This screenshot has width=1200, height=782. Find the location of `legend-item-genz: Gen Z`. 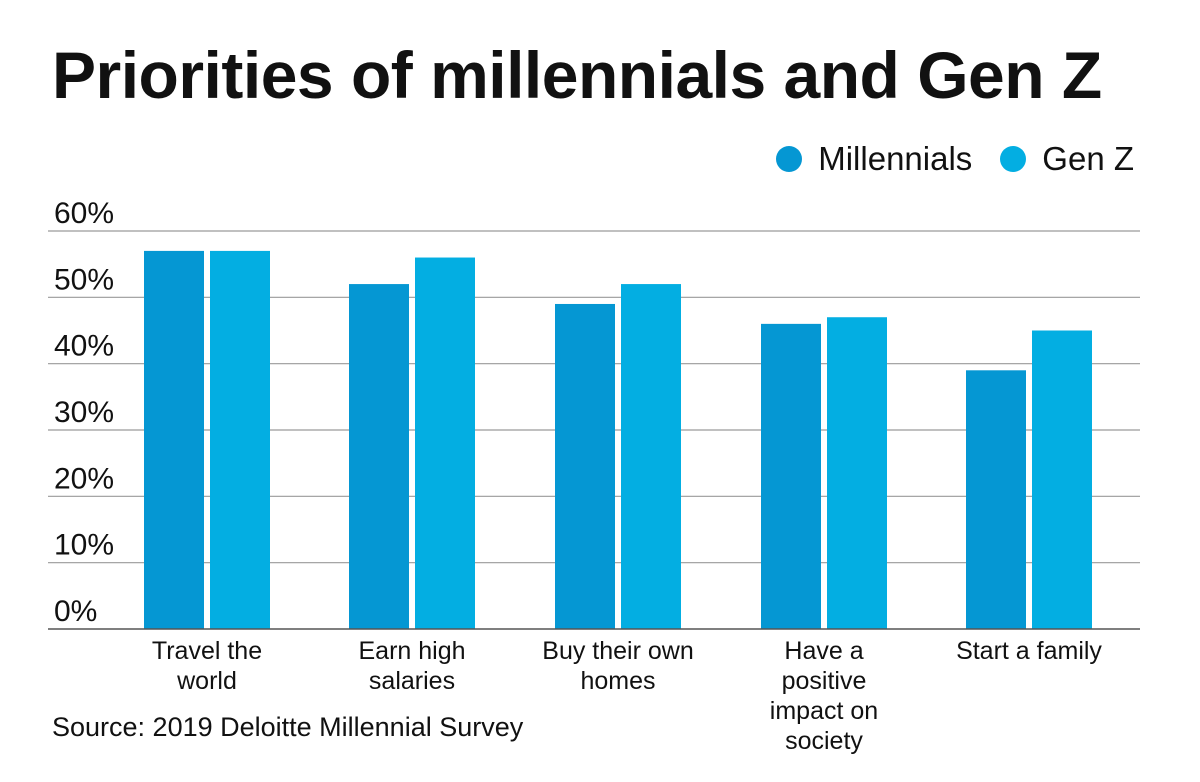

legend-item-genz: Gen Z is located at coordinates (1067, 159).